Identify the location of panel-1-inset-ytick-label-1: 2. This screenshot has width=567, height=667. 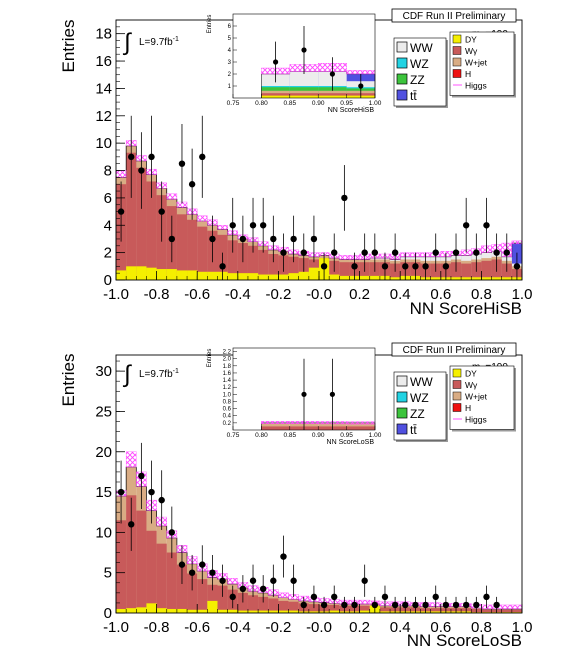
(230, 75).